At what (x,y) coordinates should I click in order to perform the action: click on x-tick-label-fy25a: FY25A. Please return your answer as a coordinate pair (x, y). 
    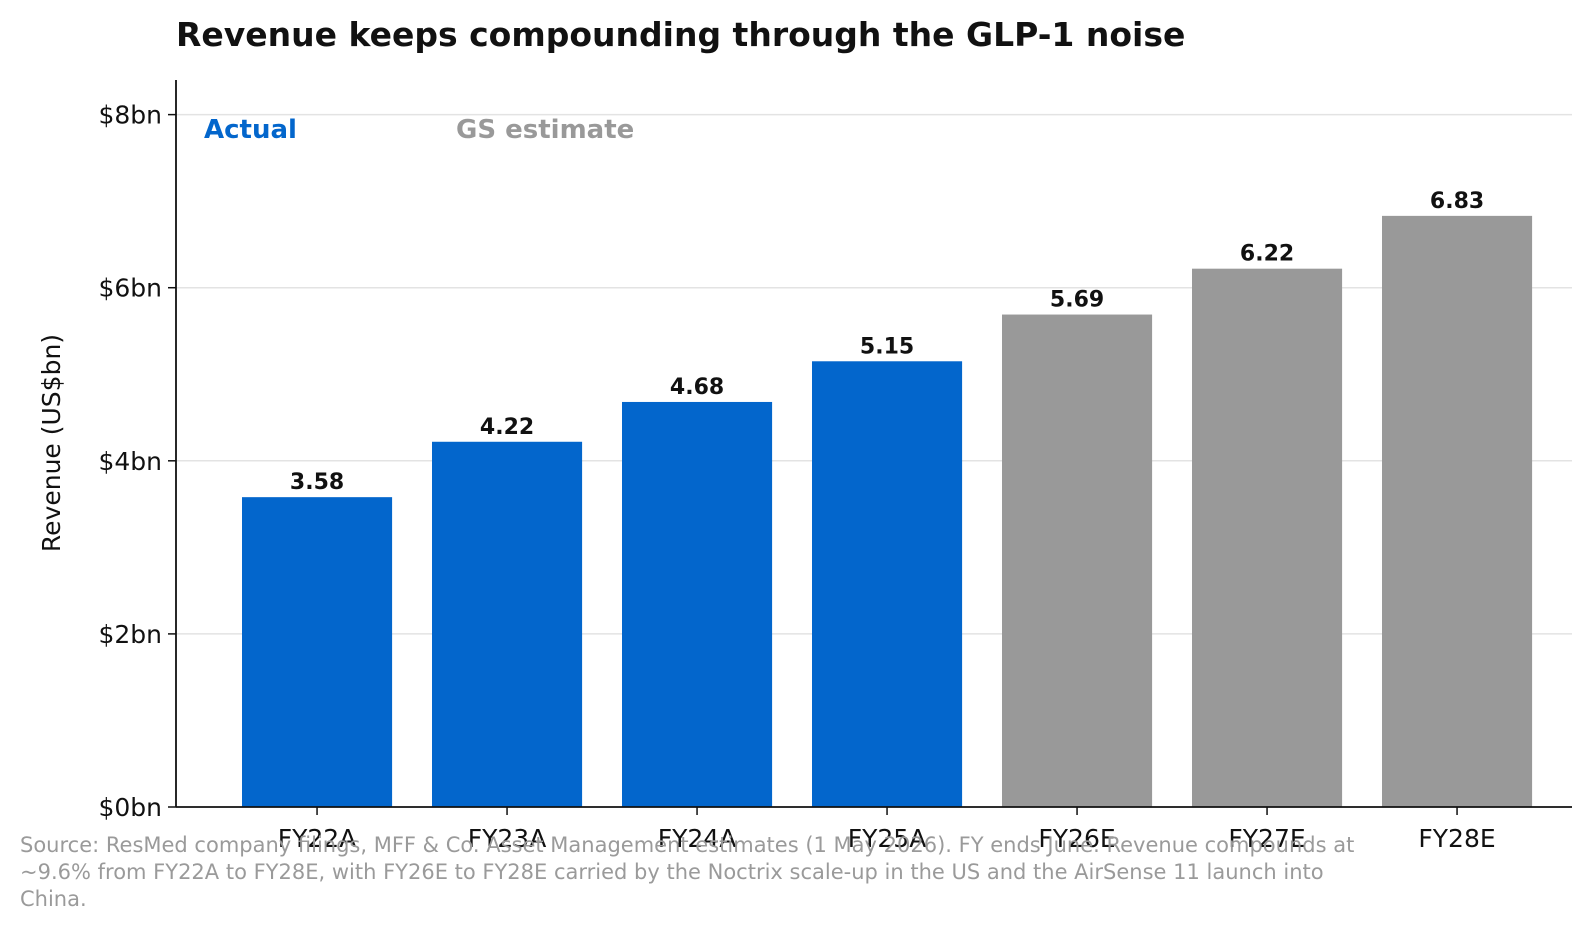
    Looking at the image, I should click on (887, 838).